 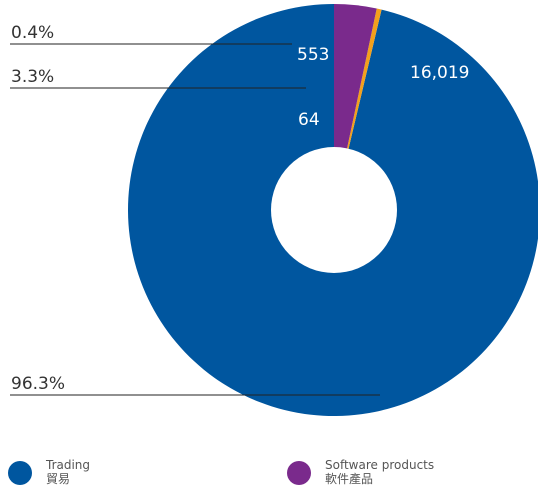 What do you see at coordinates (309, 120) in the screenshot?
I see `value-label-other: 64` at bounding box center [309, 120].